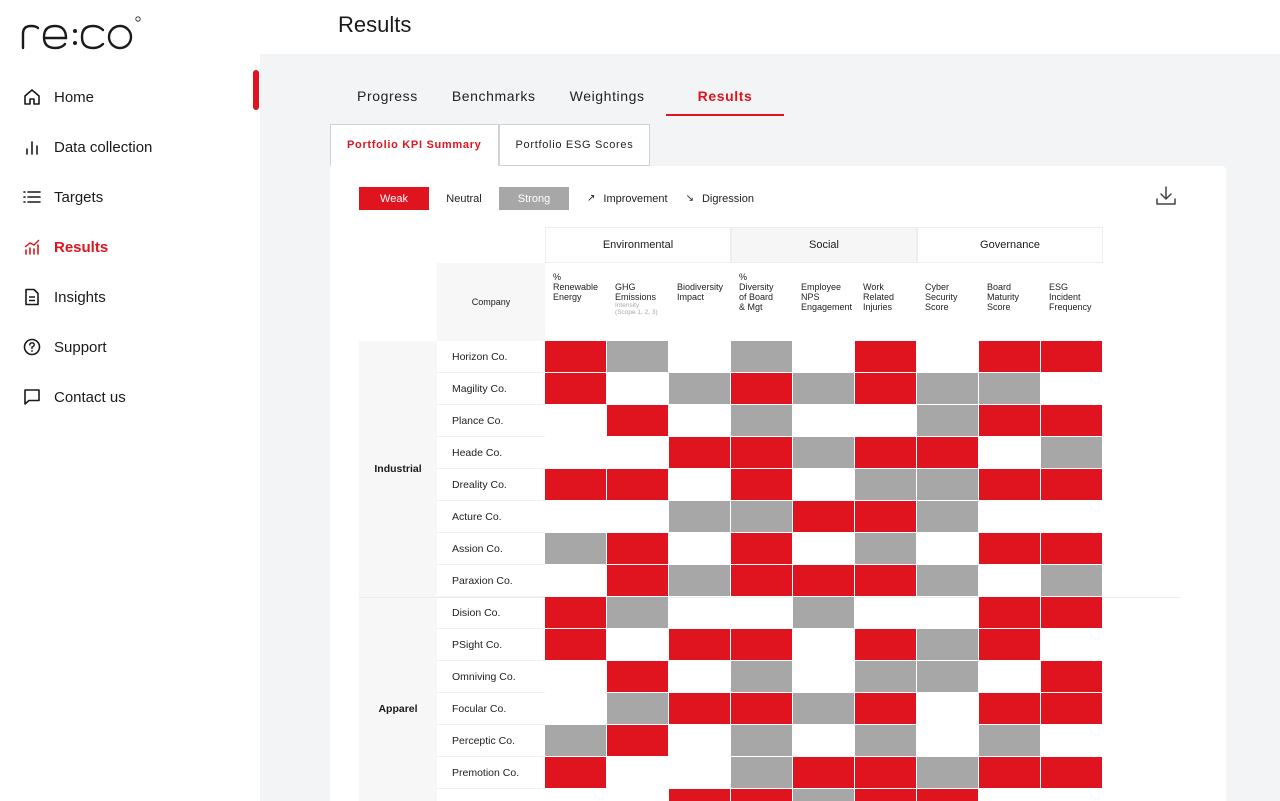 The image size is (1280, 801). What do you see at coordinates (414, 145) in the screenshot?
I see `subtab-portfolio-kpi-summary: Portfolio KPI Summary` at bounding box center [414, 145].